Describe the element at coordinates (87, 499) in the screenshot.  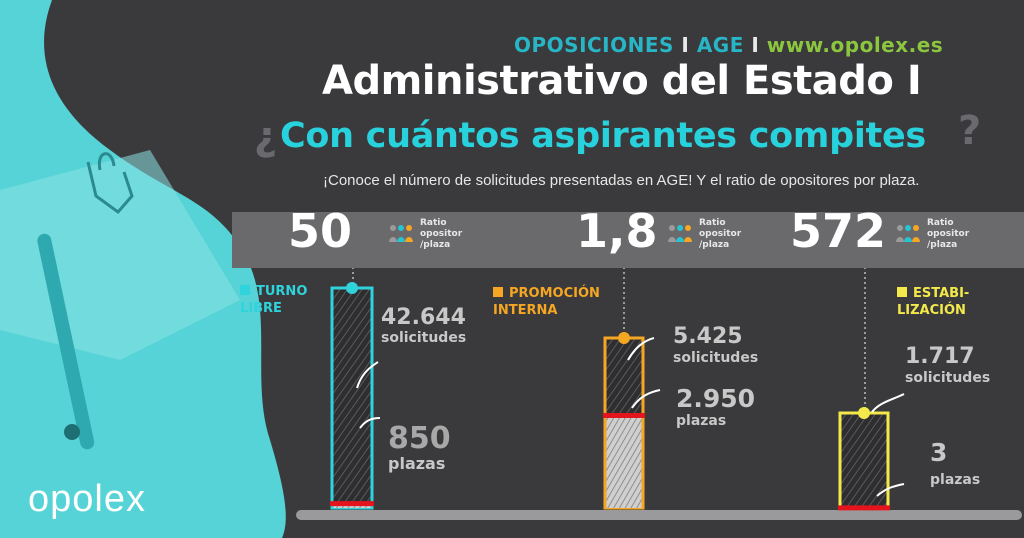
I see `opolex-logo: opolex` at that location.